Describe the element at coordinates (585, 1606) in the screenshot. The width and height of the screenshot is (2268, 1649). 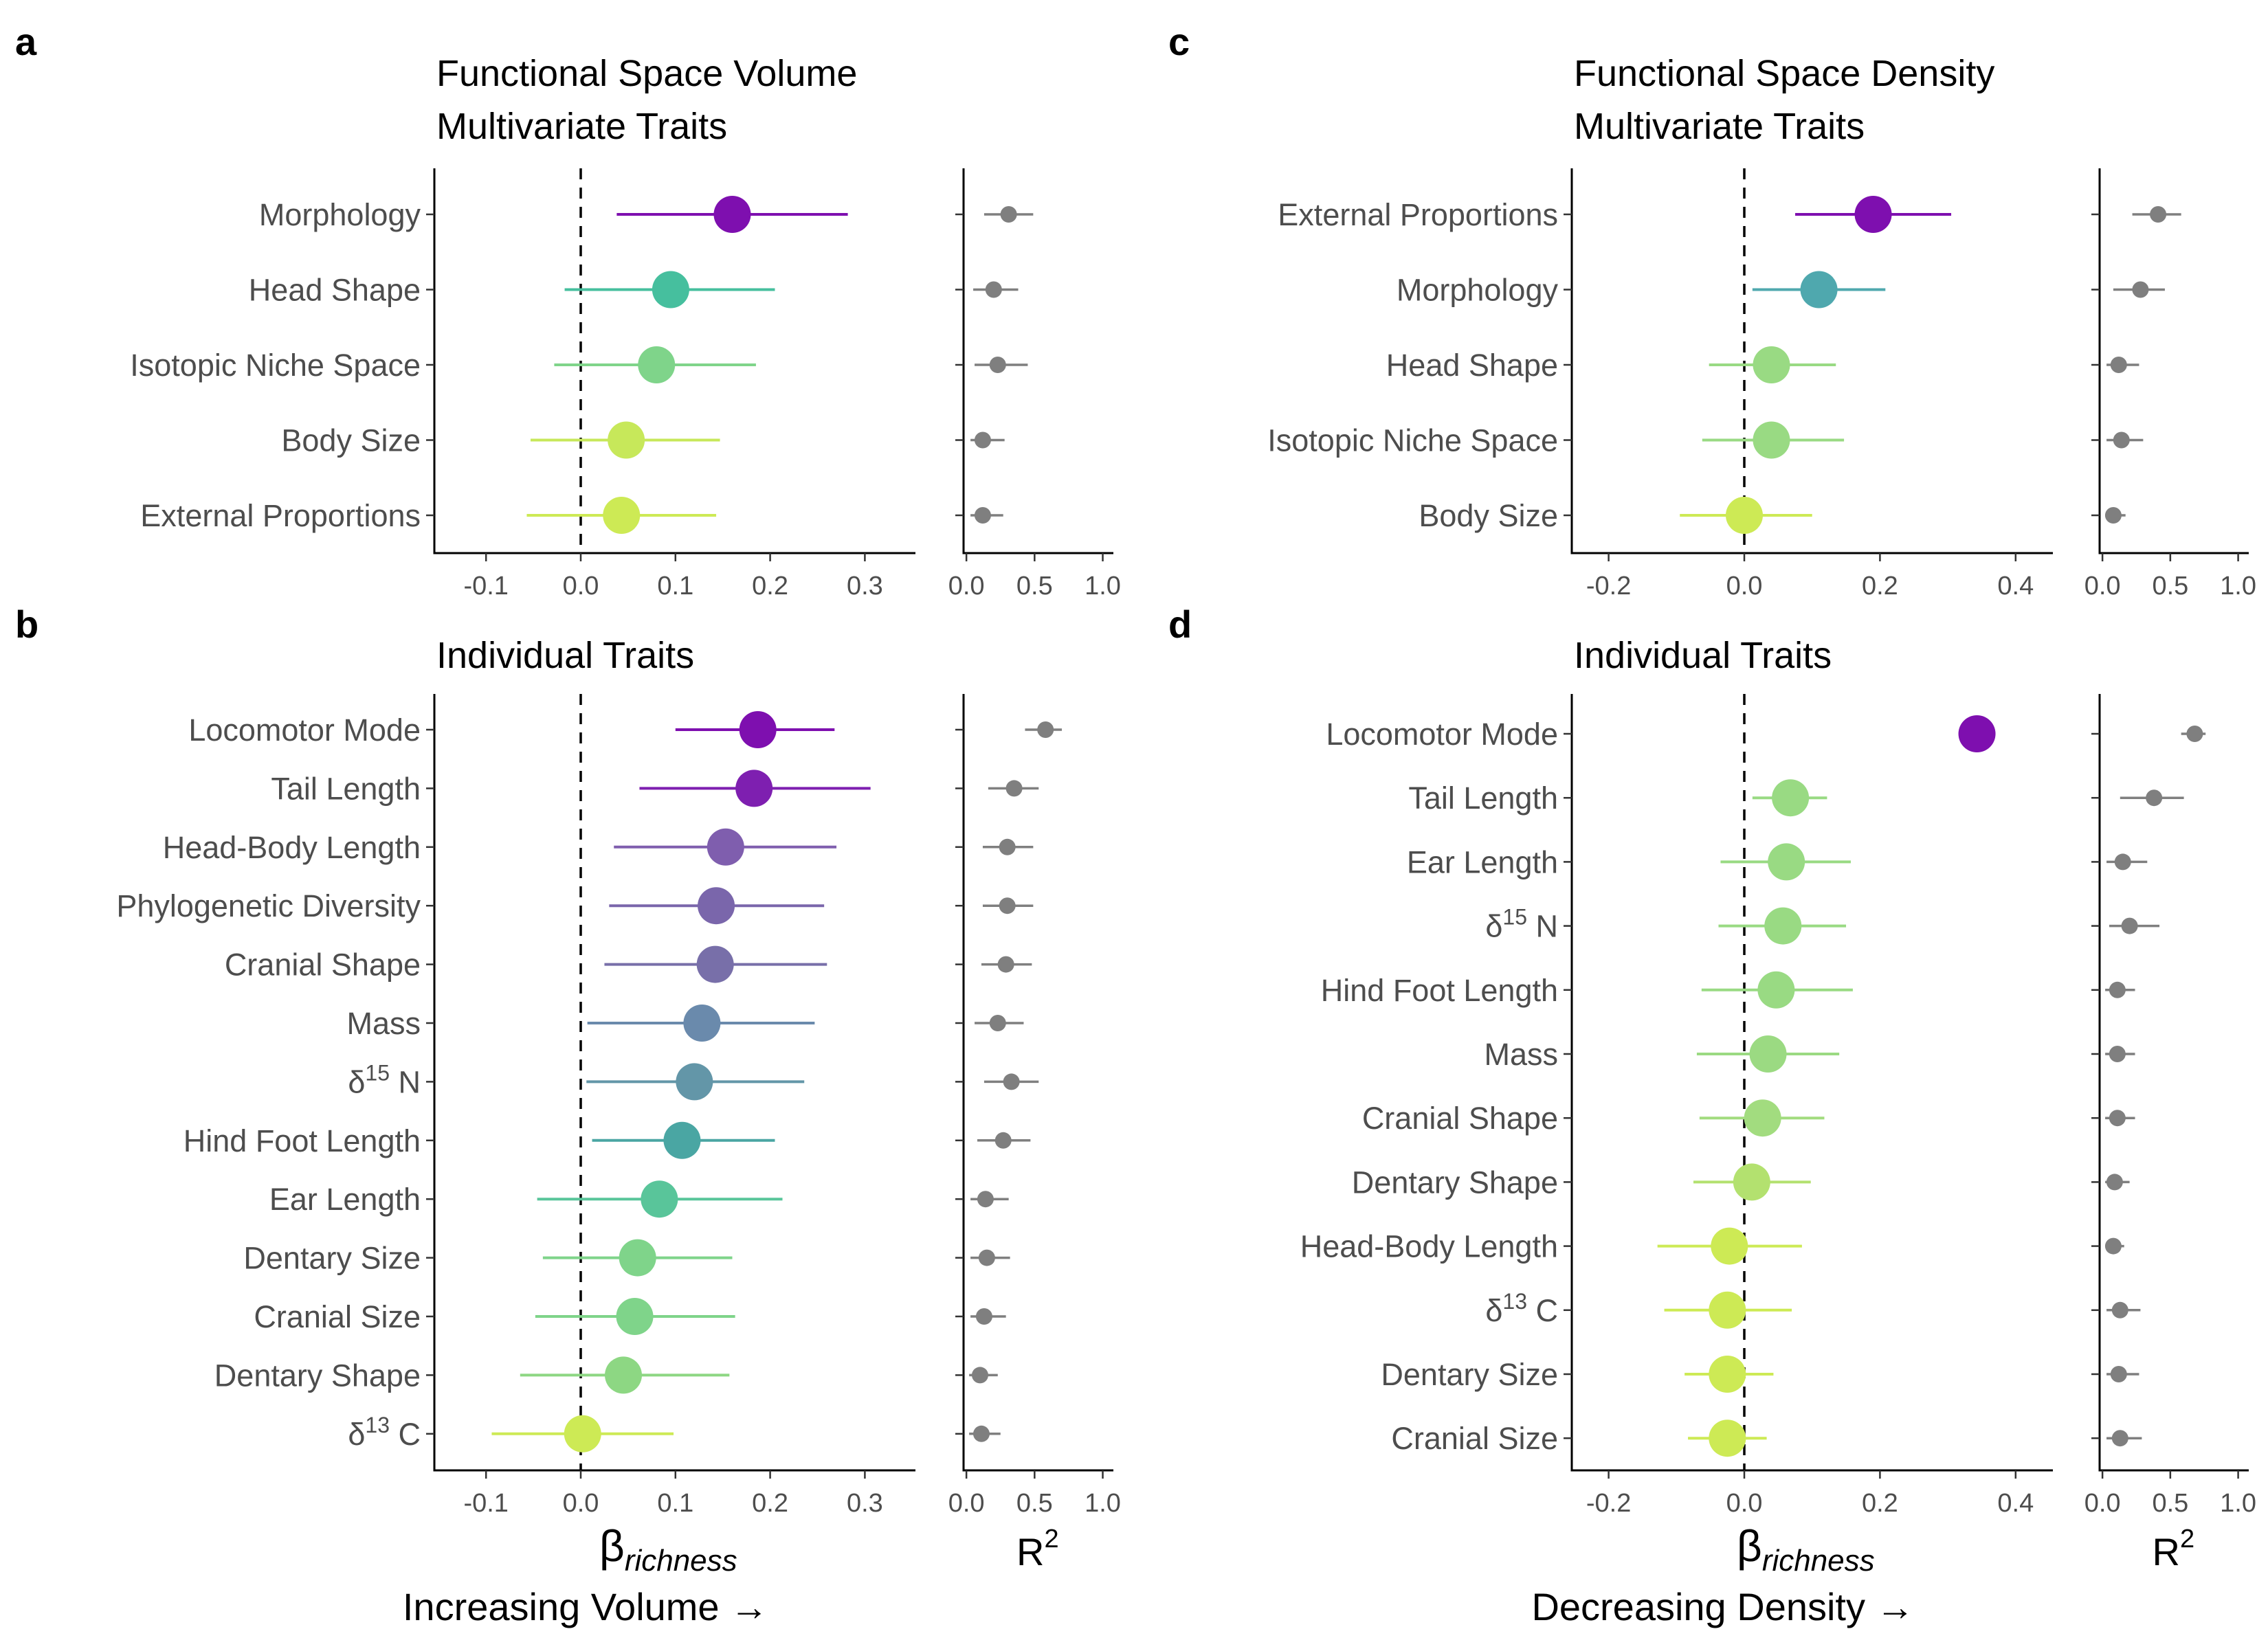
I see `direction-label: Increasing Volume →` at that location.